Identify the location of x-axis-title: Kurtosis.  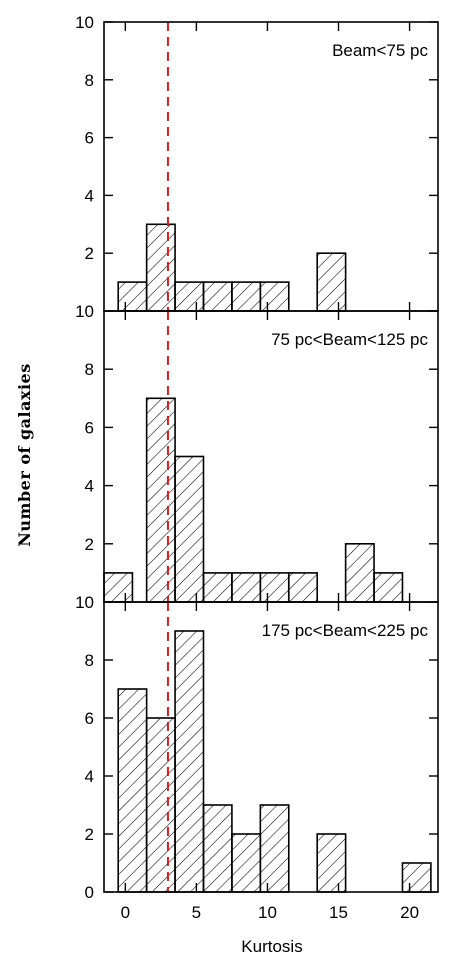
(271, 946).